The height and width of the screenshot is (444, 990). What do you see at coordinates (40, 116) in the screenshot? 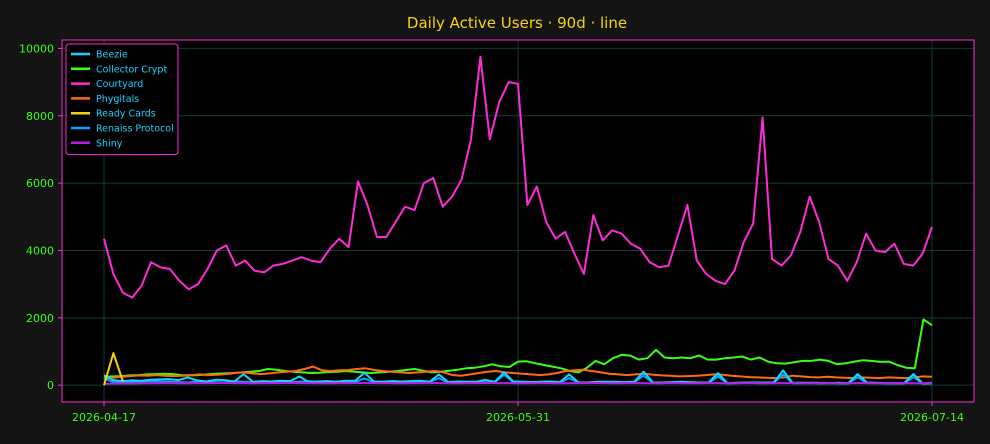
I see `y-tick-label: 8000` at bounding box center [40, 116].